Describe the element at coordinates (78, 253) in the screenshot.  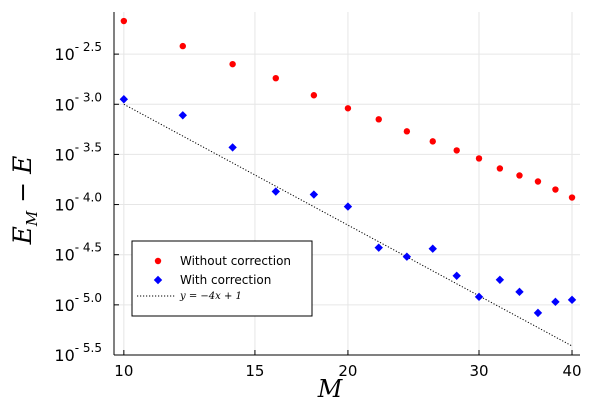
I see `y-tick-label: 10- 4.5` at that location.